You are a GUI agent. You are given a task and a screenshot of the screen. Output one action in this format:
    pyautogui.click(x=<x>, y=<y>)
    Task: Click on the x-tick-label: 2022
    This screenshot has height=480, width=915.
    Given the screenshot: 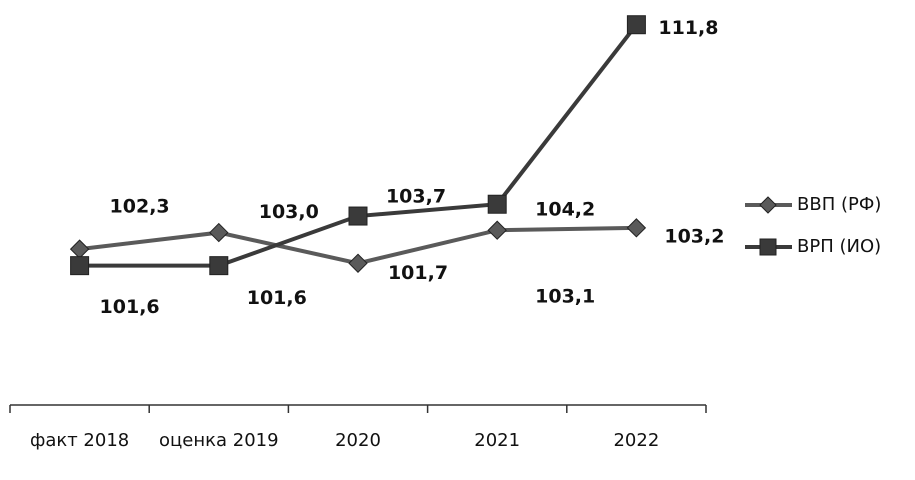 What is the action you would take?
    pyautogui.click(x=636, y=440)
    